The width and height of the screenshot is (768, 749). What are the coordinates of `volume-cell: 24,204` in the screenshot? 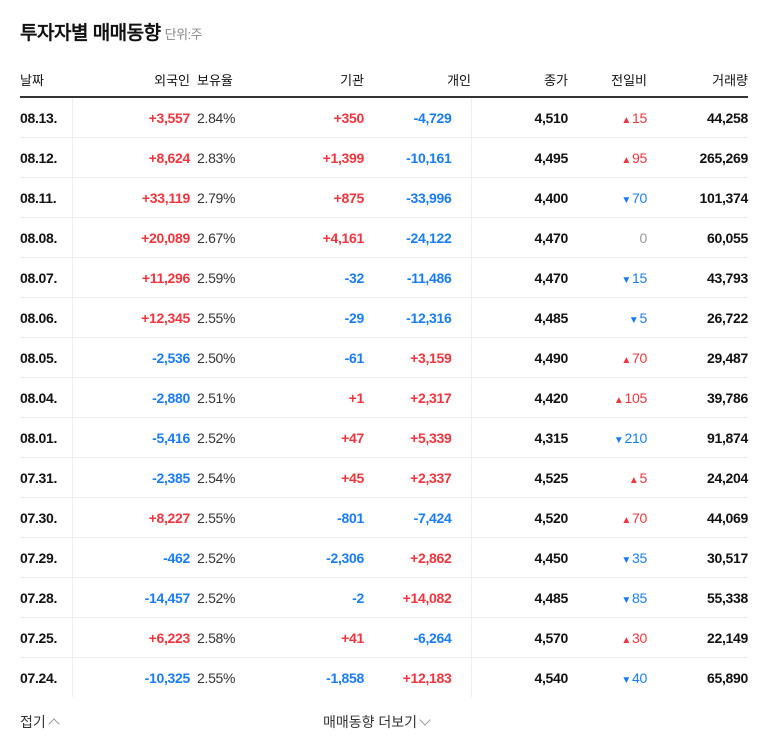 It's located at (697, 477).